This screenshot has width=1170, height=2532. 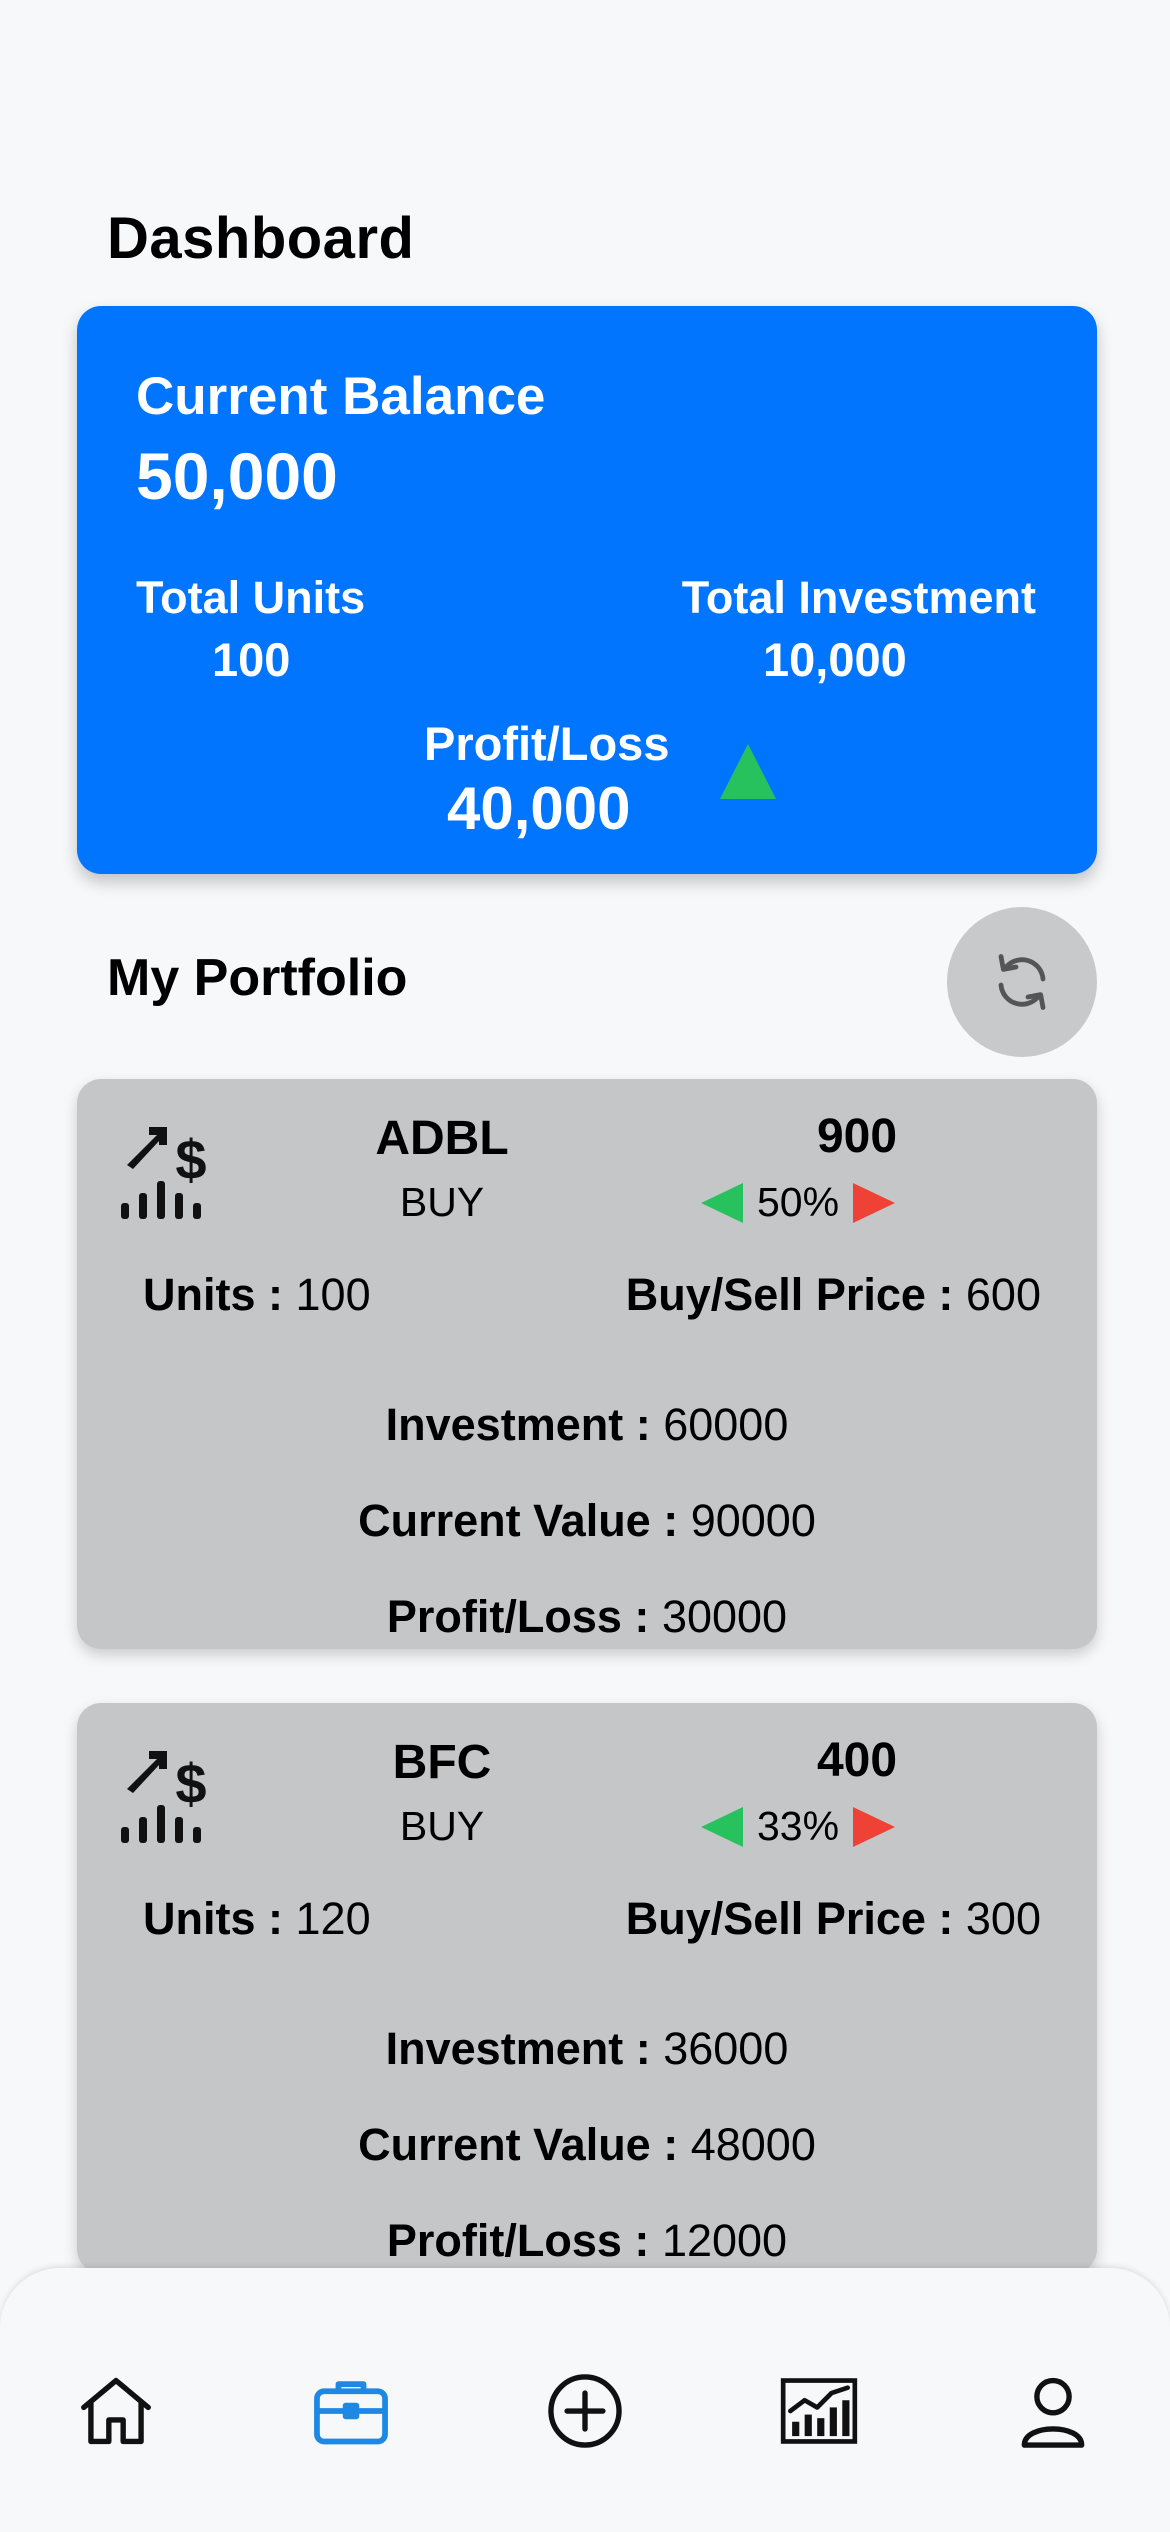 I want to click on percent-row: 33%, so click(x=851, y=1826).